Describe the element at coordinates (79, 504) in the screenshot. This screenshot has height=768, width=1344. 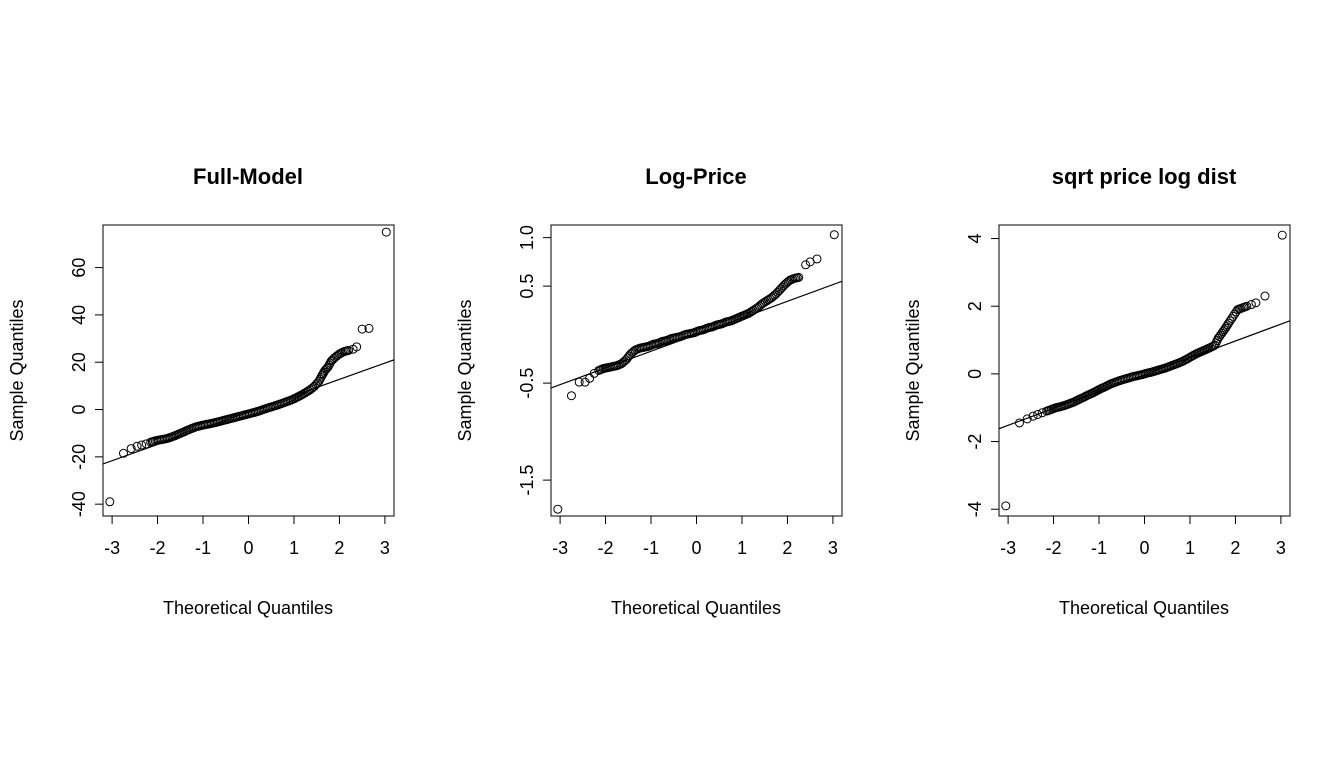
I see `y-tick-label: -40` at that location.